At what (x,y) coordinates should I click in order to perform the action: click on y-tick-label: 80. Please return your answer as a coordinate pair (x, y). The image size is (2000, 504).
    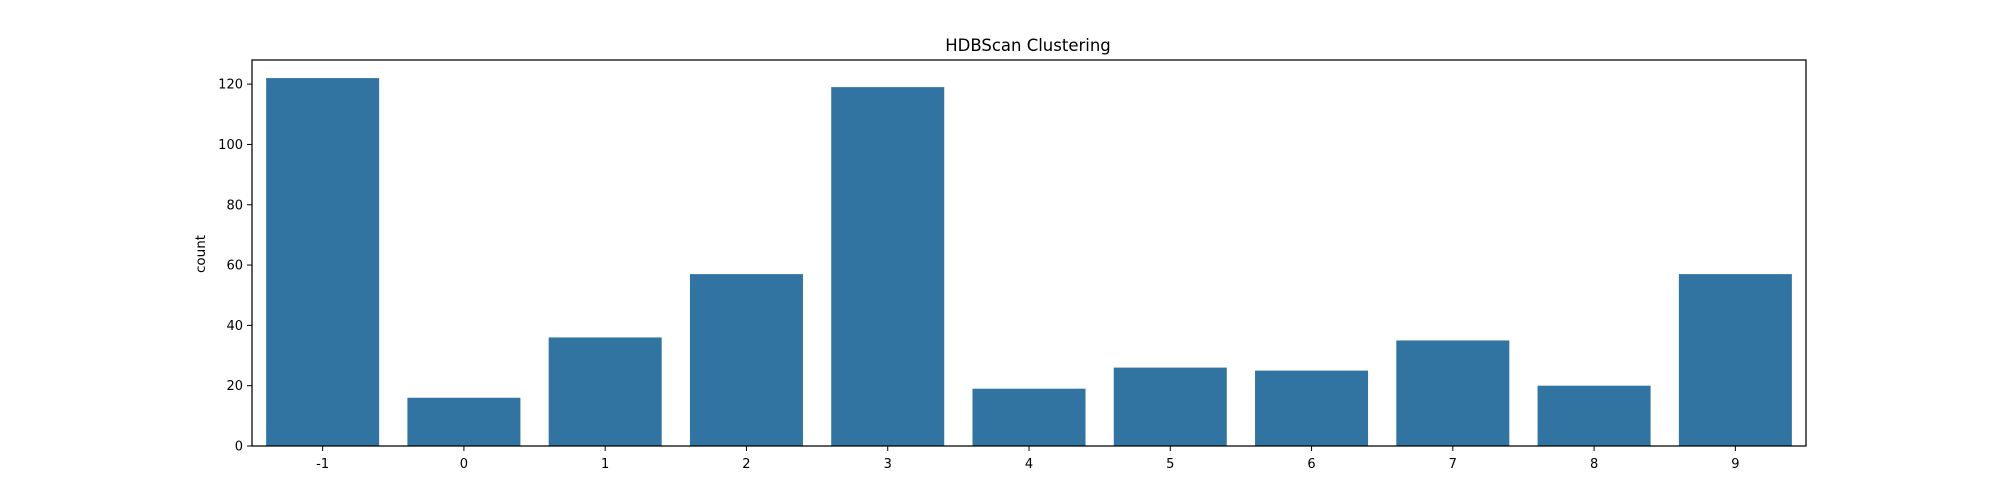
    Looking at the image, I should click on (234, 205).